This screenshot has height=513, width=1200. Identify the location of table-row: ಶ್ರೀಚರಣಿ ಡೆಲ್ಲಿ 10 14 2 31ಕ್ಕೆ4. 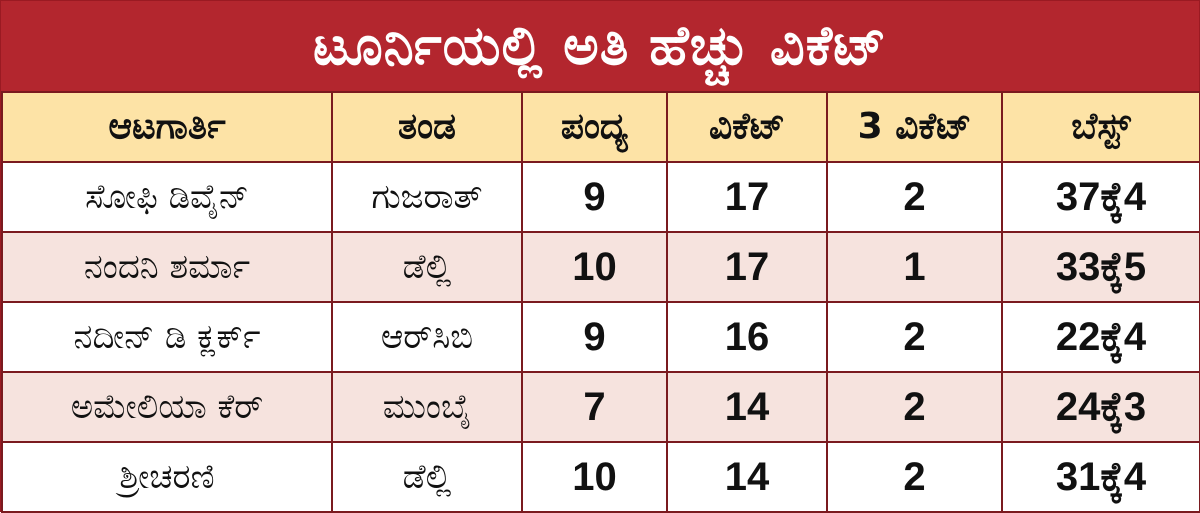
(600, 477).